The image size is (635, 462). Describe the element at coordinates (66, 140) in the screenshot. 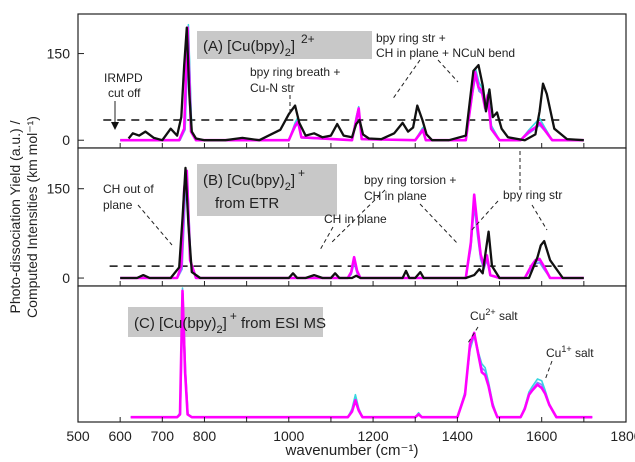

I see `y-tick-label-panel-a-0: 0` at that location.